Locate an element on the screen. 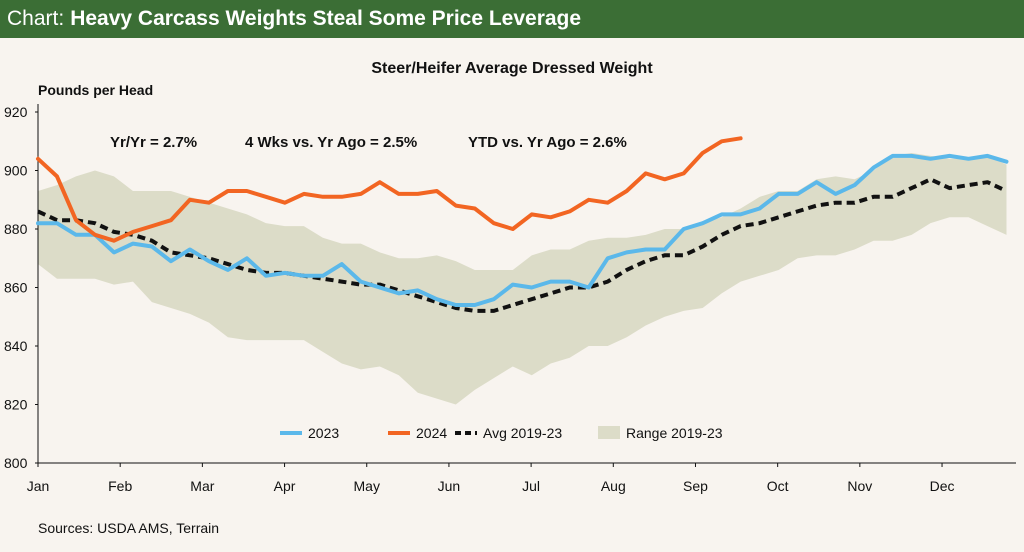 The width and height of the screenshot is (1024, 552). y-tick-label: 900 is located at coordinates (16, 171).